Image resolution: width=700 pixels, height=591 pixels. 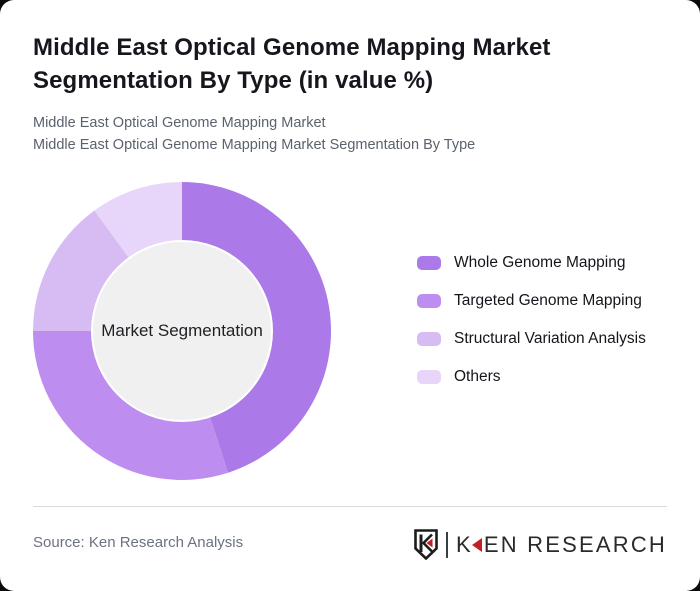 I want to click on legend-item: Structural Variation Analysis, so click(x=531, y=338).